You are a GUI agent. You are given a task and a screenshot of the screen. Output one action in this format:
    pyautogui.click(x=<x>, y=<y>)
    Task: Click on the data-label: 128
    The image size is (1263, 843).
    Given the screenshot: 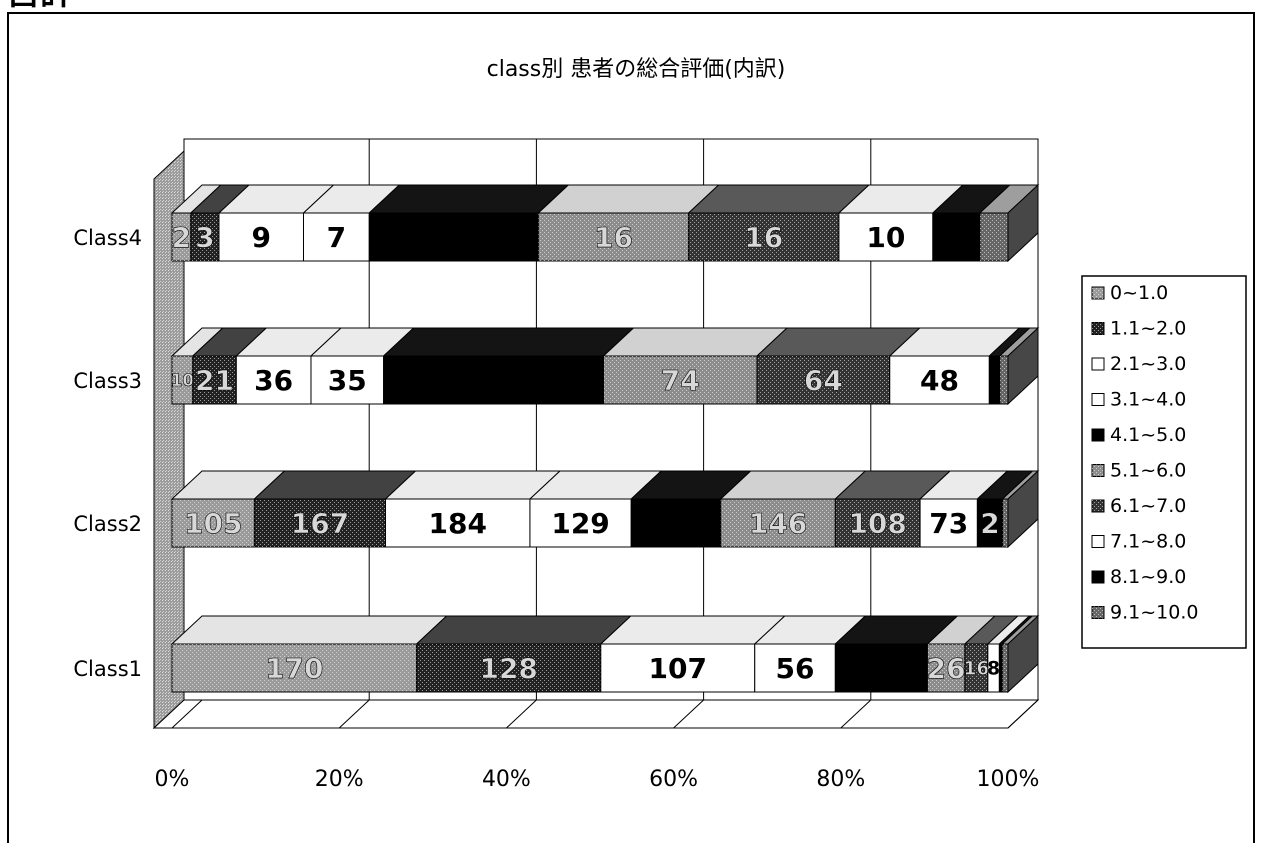 What is the action you would take?
    pyautogui.click(x=508, y=668)
    